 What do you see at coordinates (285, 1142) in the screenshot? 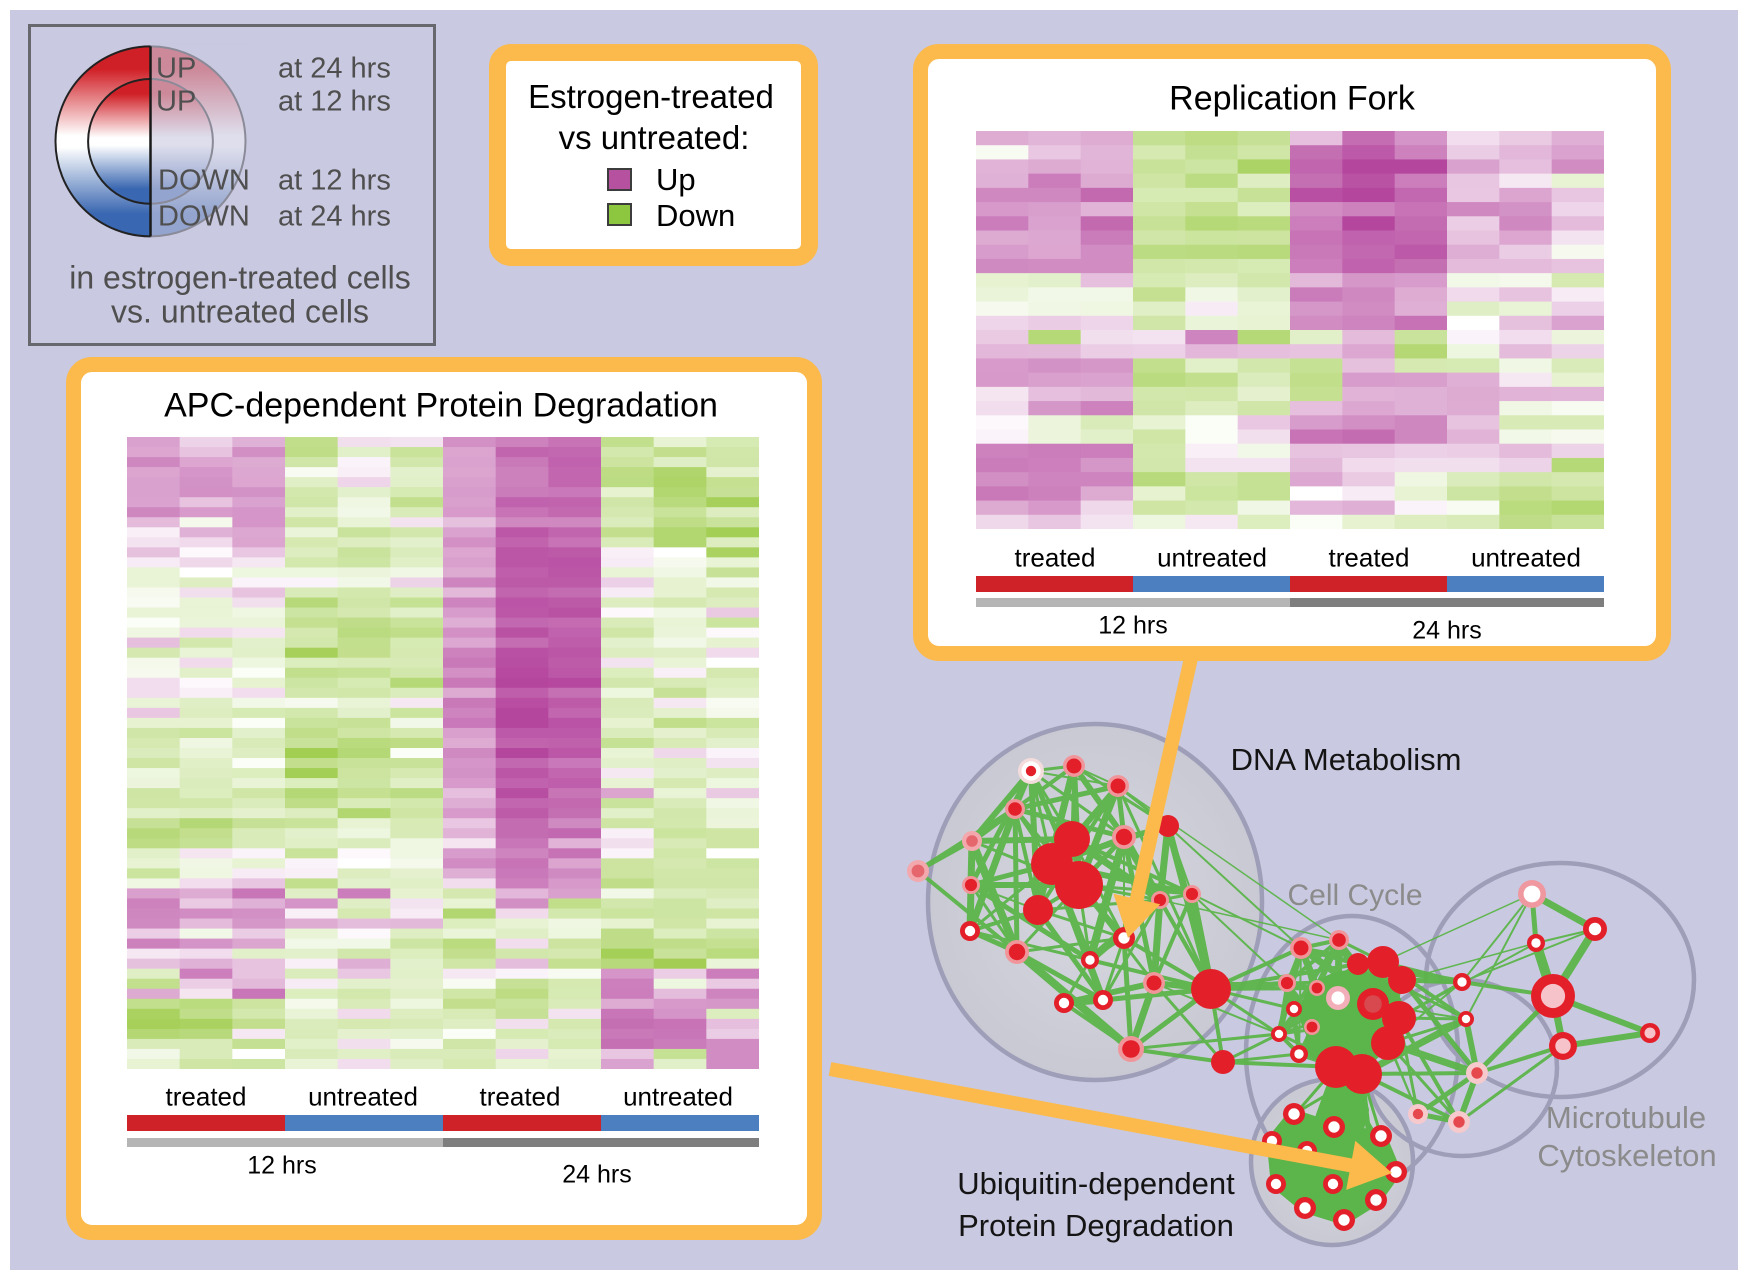
I see `bar-12hrs` at bounding box center [285, 1142].